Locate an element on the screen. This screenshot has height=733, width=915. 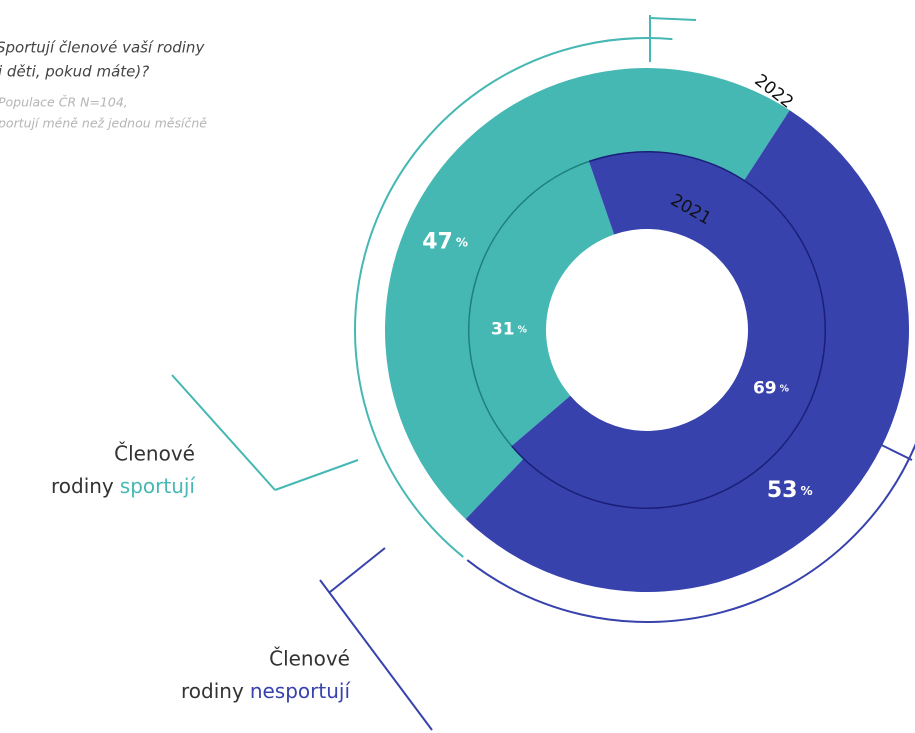
data-label: 53% is located at coordinates (790, 490).